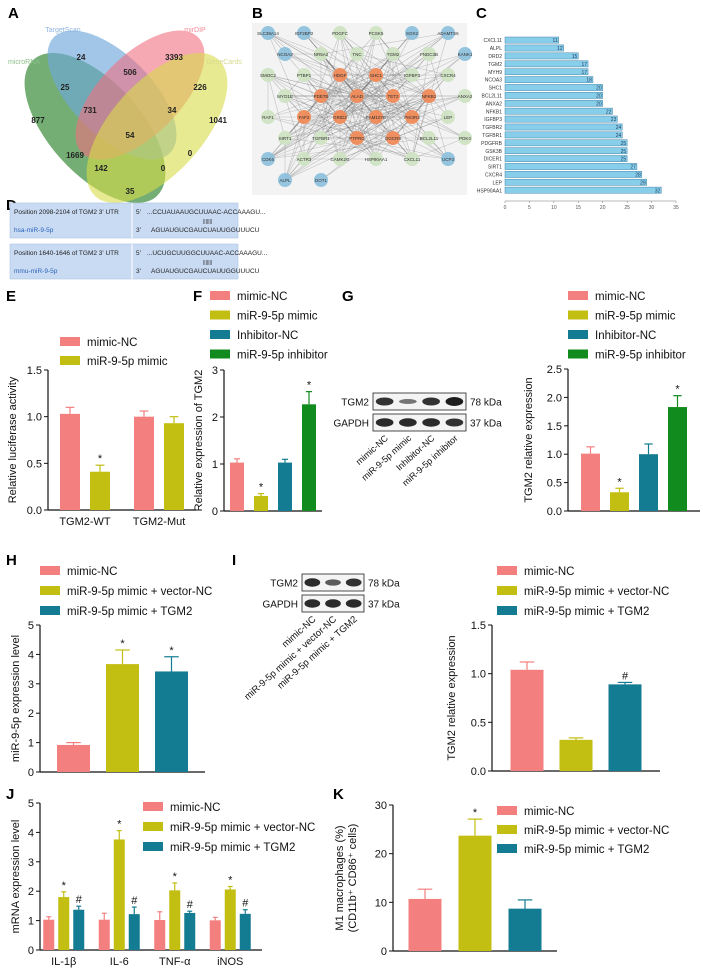 The width and height of the screenshot is (703, 974). What do you see at coordinates (554, 398) in the screenshot?
I see `y-tick-label: 2.0` at bounding box center [554, 398].